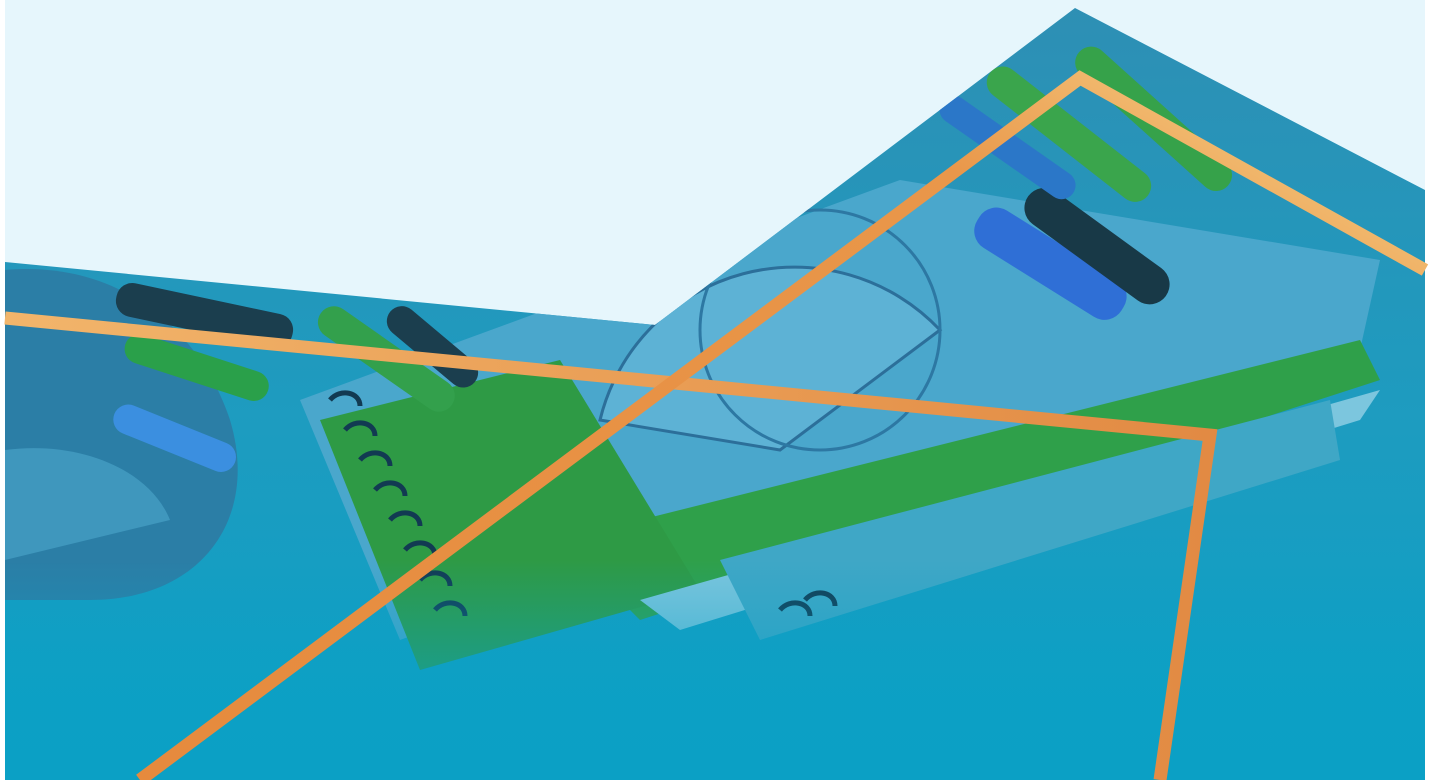  What do you see at coordinates (820, 330) in the screenshot?
I see `protractor-arc` at bounding box center [820, 330].